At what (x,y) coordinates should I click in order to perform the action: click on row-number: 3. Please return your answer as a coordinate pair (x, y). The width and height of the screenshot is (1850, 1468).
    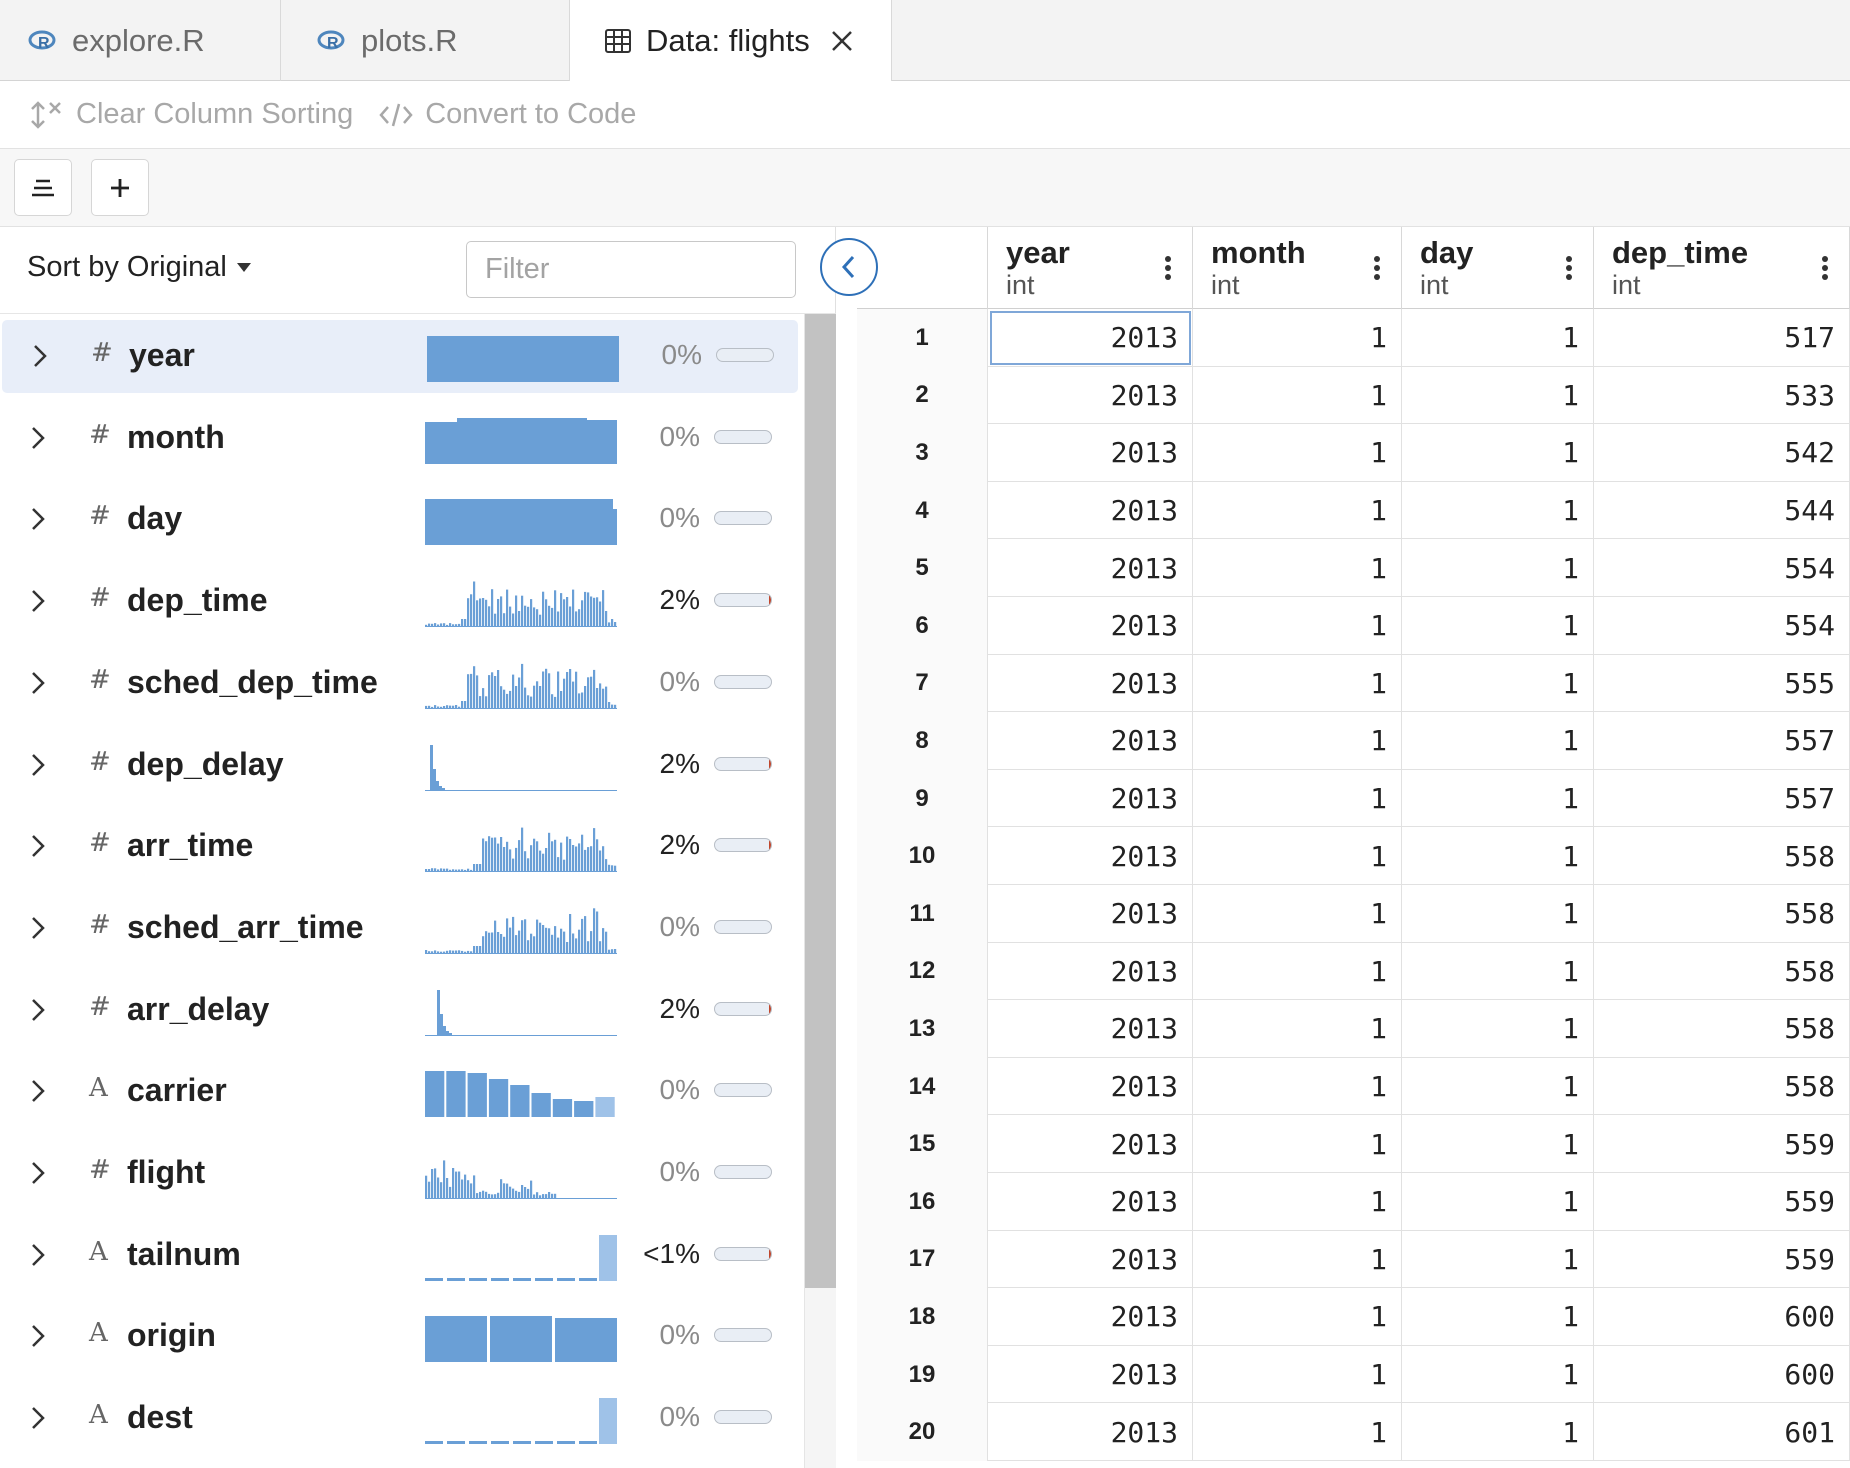
    Looking at the image, I should click on (922, 453).